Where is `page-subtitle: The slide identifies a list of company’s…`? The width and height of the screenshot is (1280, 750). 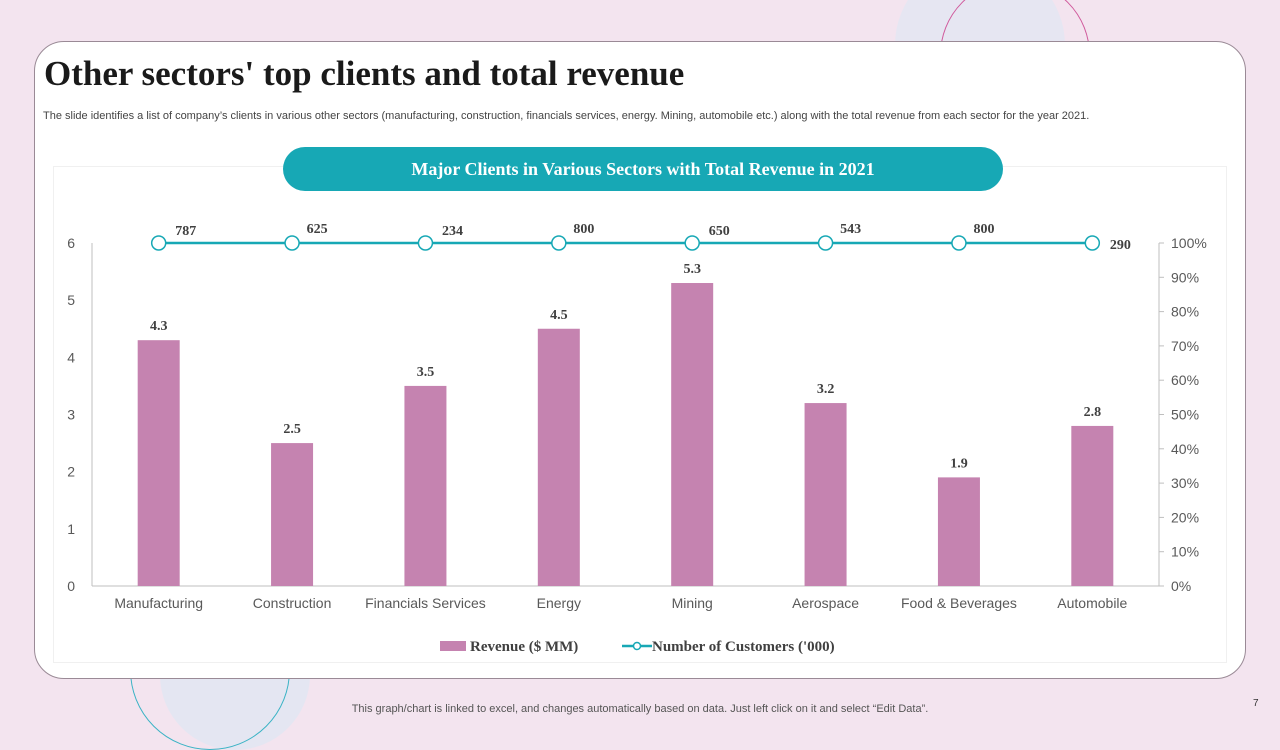 page-subtitle: The slide identifies a list of company’s… is located at coordinates (566, 116).